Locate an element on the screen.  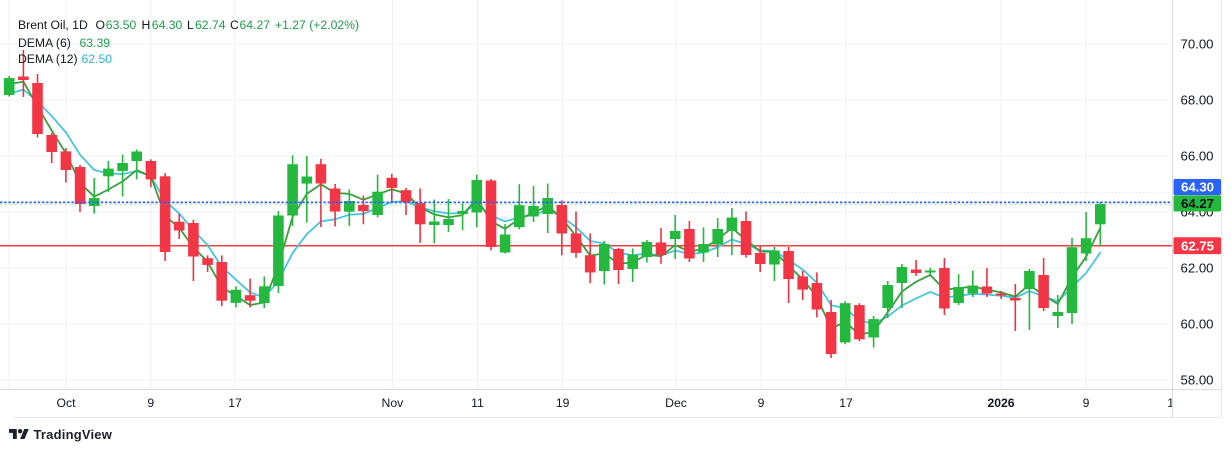
svg-text: Dec is located at coordinates (676, 403).